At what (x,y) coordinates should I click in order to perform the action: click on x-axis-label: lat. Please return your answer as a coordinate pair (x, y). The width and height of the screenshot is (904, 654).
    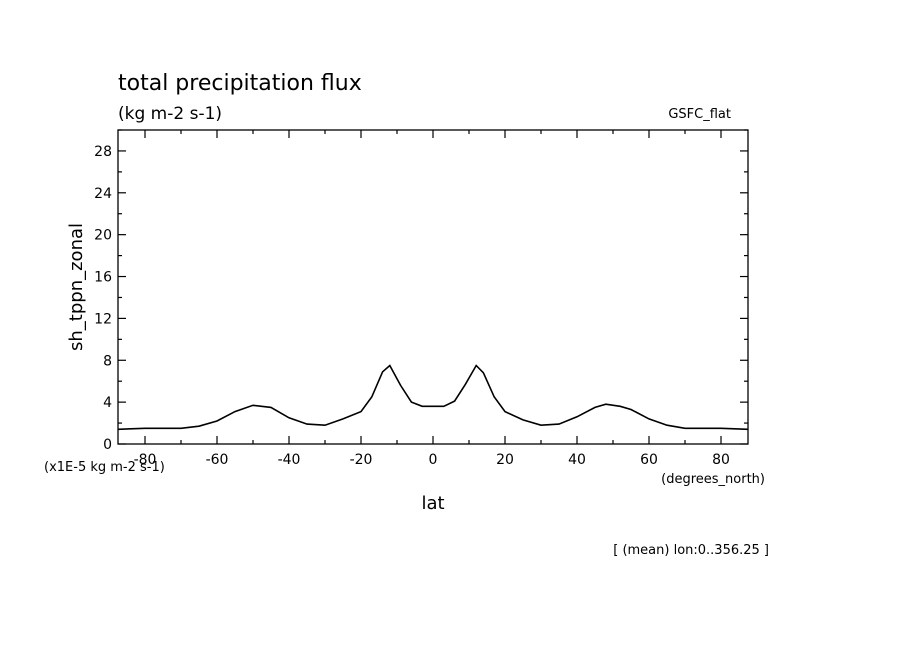
    Looking at the image, I should click on (432, 503).